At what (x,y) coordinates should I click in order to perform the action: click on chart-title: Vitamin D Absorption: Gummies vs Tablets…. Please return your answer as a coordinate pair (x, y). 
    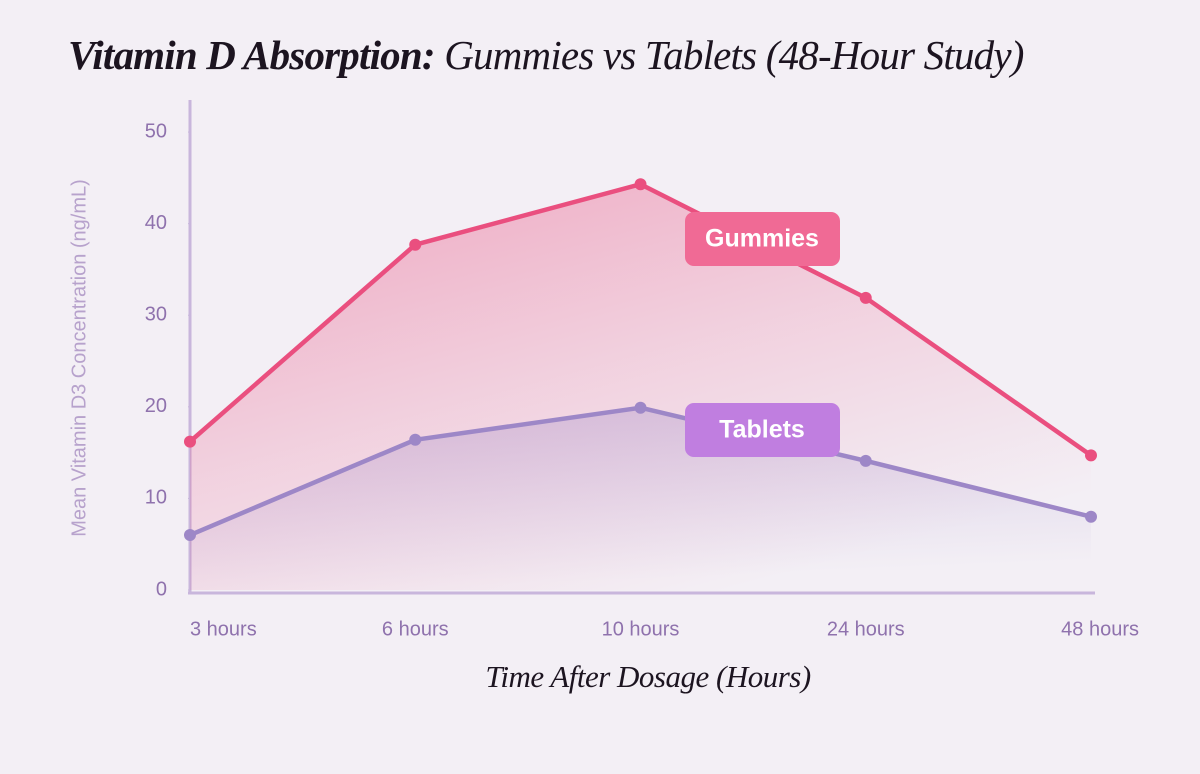
    Looking at the image, I should click on (546, 55).